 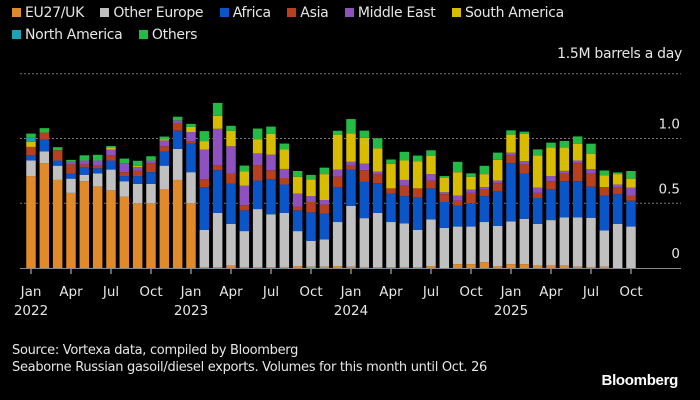 I want to click on legend-label: Middle East, so click(x=396, y=13).